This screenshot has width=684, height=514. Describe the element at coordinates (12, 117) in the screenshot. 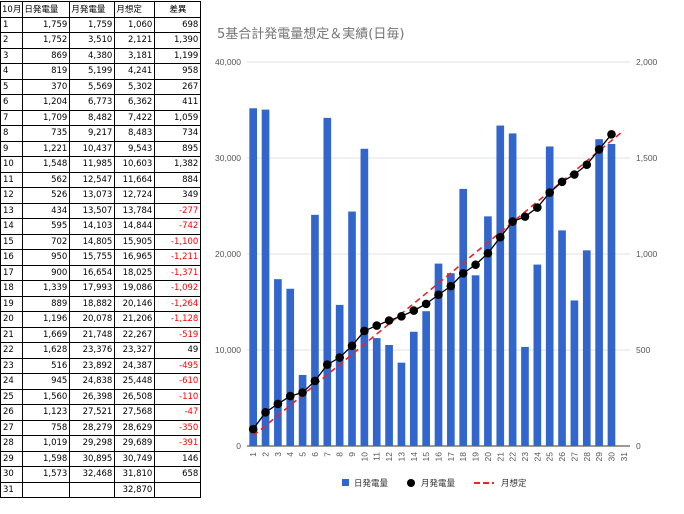

I see `day-cell: 7` at that location.